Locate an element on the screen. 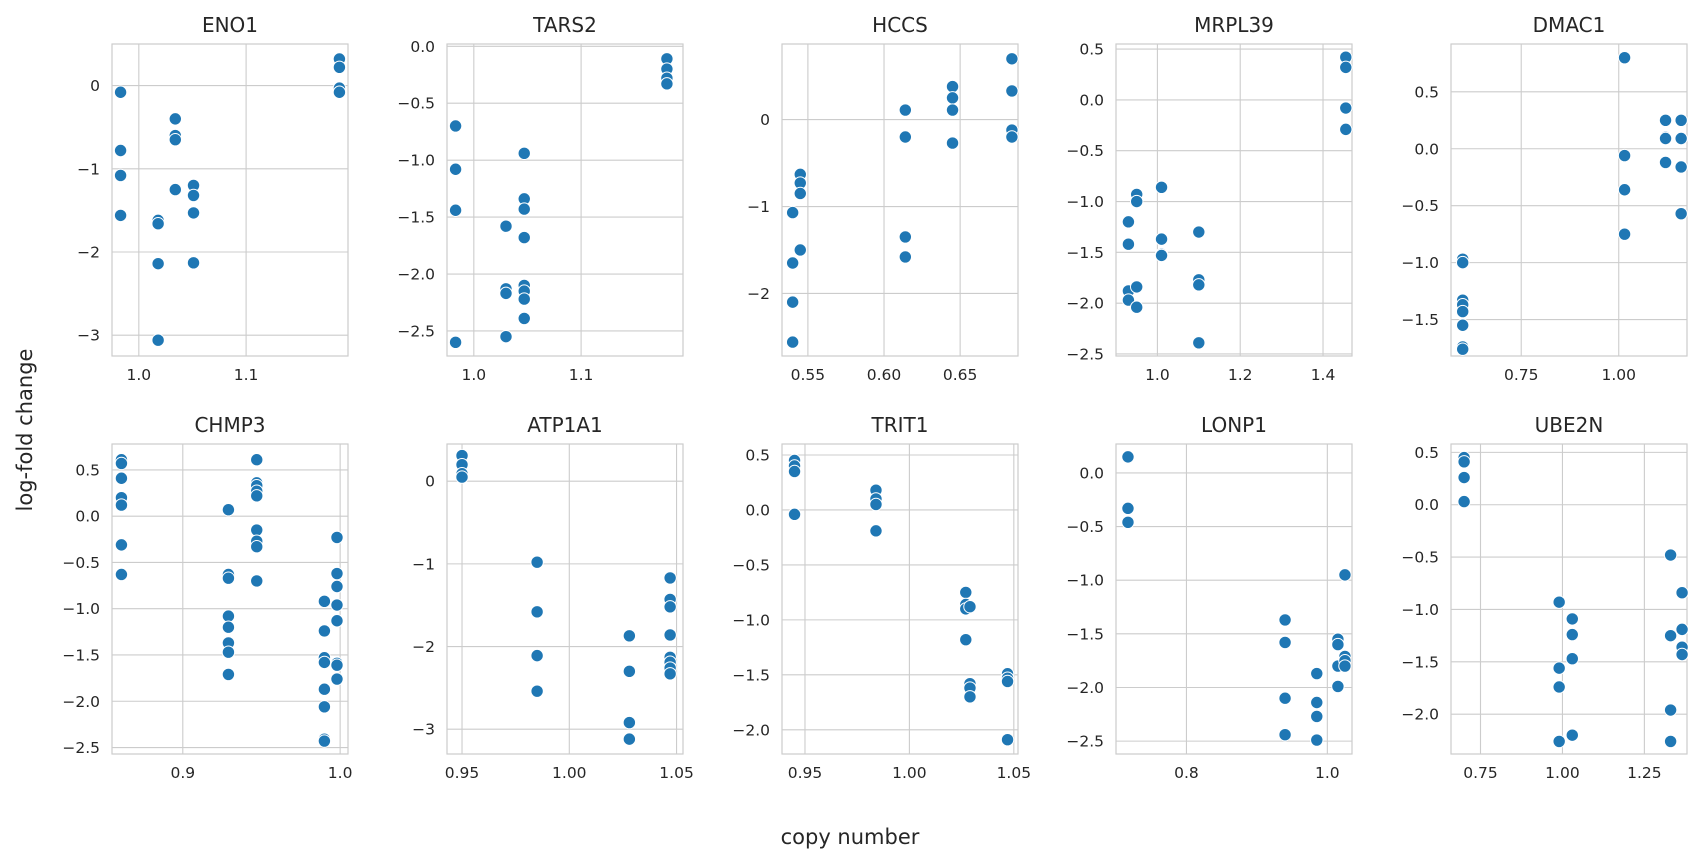 This screenshot has height=865, width=1700. x-tick-label: 1.2 is located at coordinates (1240, 375).